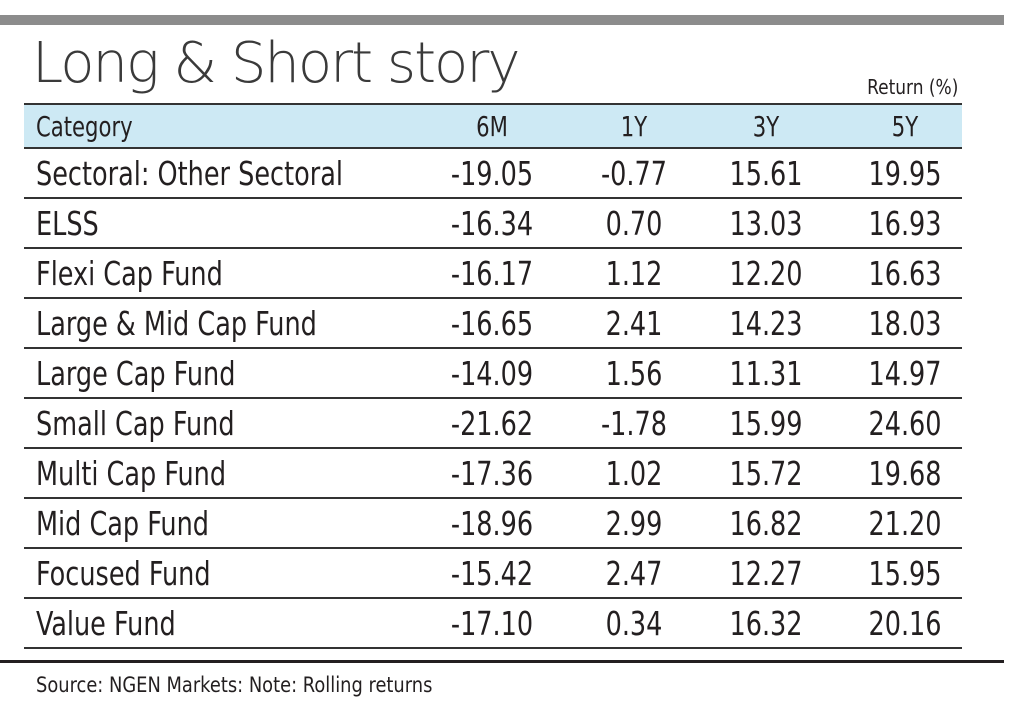 The image size is (1024, 708). What do you see at coordinates (634, 473) in the screenshot?
I see `return-1y-cell: 1.02` at bounding box center [634, 473].